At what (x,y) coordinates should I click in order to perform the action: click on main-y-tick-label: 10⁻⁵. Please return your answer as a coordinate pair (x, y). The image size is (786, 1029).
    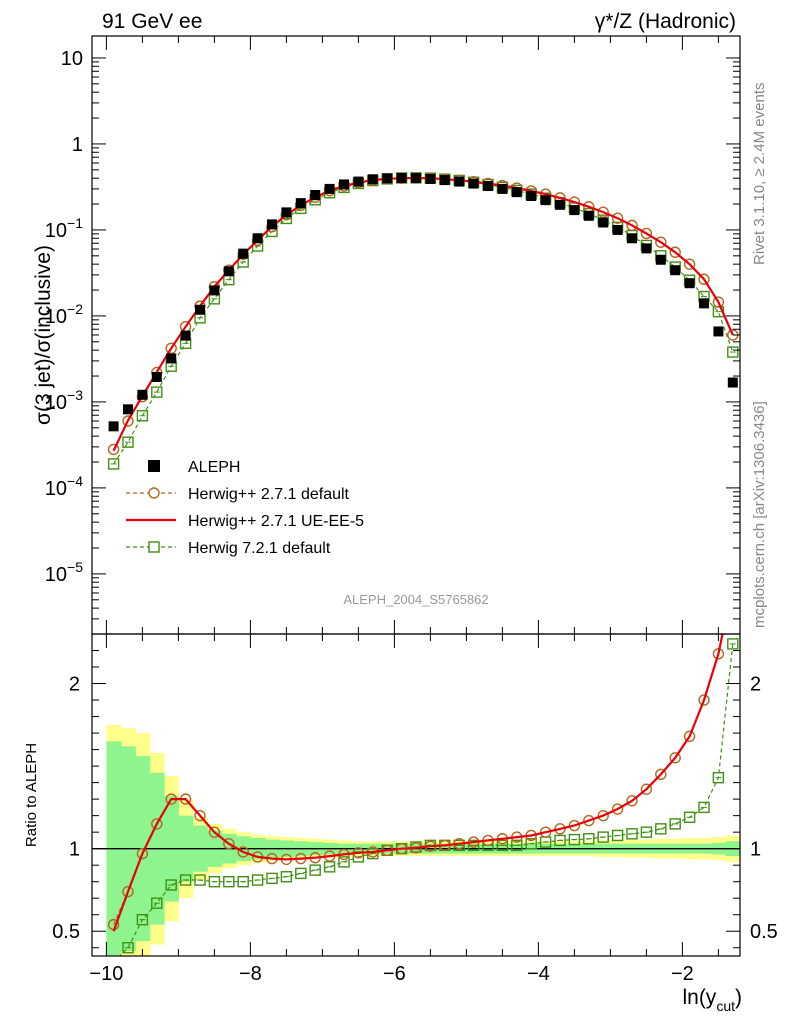
    Looking at the image, I should click on (64, 572).